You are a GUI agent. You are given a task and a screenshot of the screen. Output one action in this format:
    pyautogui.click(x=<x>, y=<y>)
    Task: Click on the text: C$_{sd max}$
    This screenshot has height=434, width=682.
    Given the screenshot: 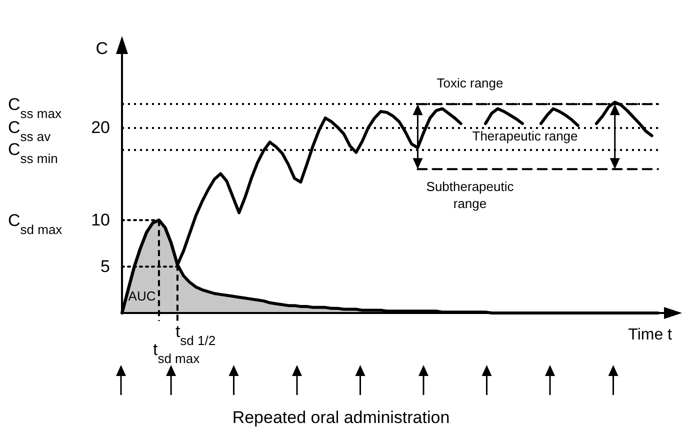 What is the action you would take?
    pyautogui.click(x=35, y=223)
    